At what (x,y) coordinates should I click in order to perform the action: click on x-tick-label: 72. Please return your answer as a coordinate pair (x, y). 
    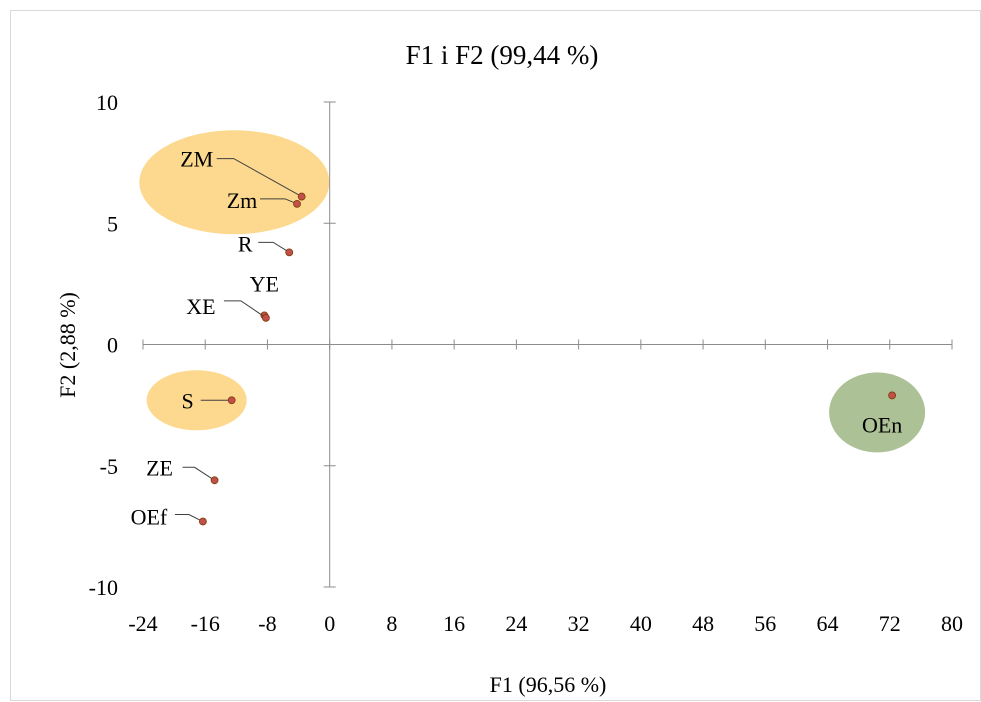
    Looking at the image, I should click on (890, 623).